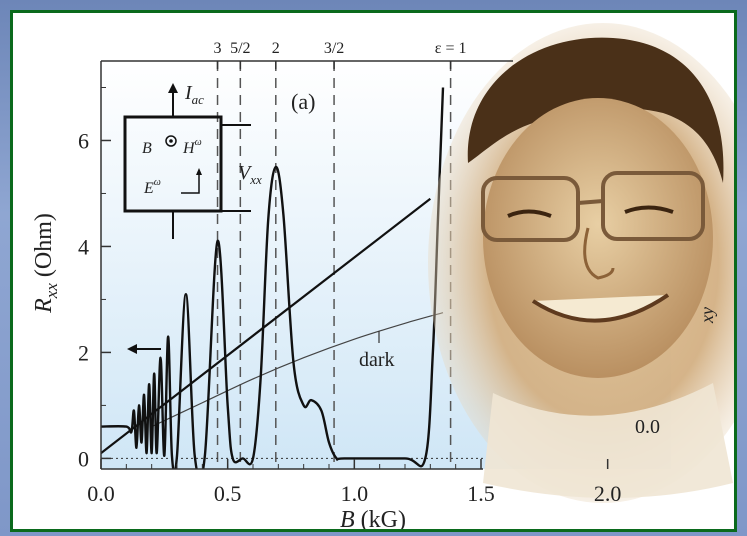  Describe the element at coordinates (51, 291) in the screenshot. I see `y-axis-title-sub: xx` at that location.